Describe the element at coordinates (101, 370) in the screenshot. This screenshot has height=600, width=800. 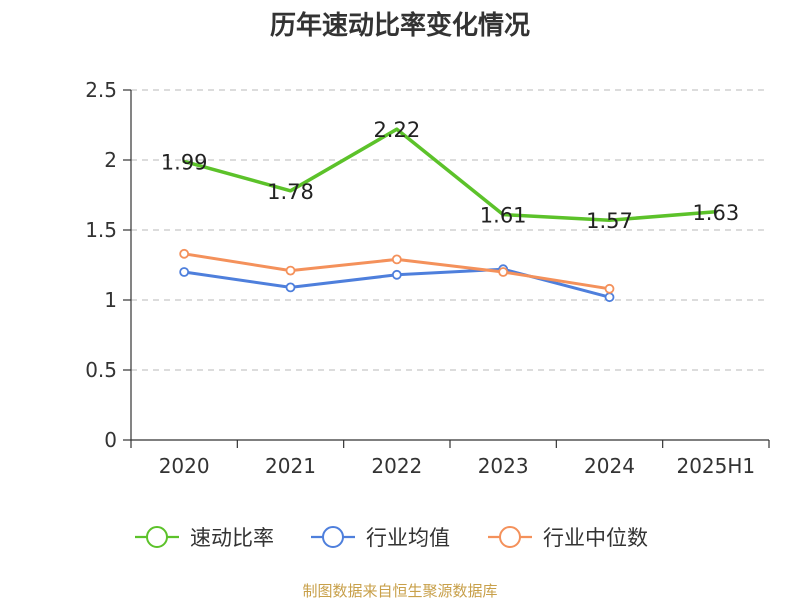
I see `y-tick-label: 0.5` at that location.